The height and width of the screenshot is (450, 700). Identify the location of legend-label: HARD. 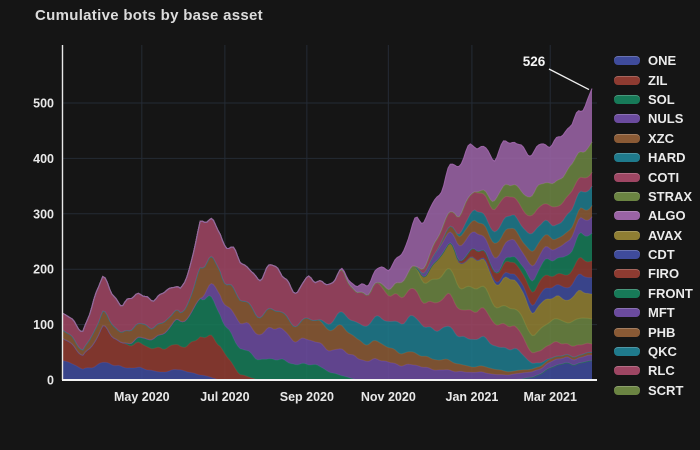
(667, 158).